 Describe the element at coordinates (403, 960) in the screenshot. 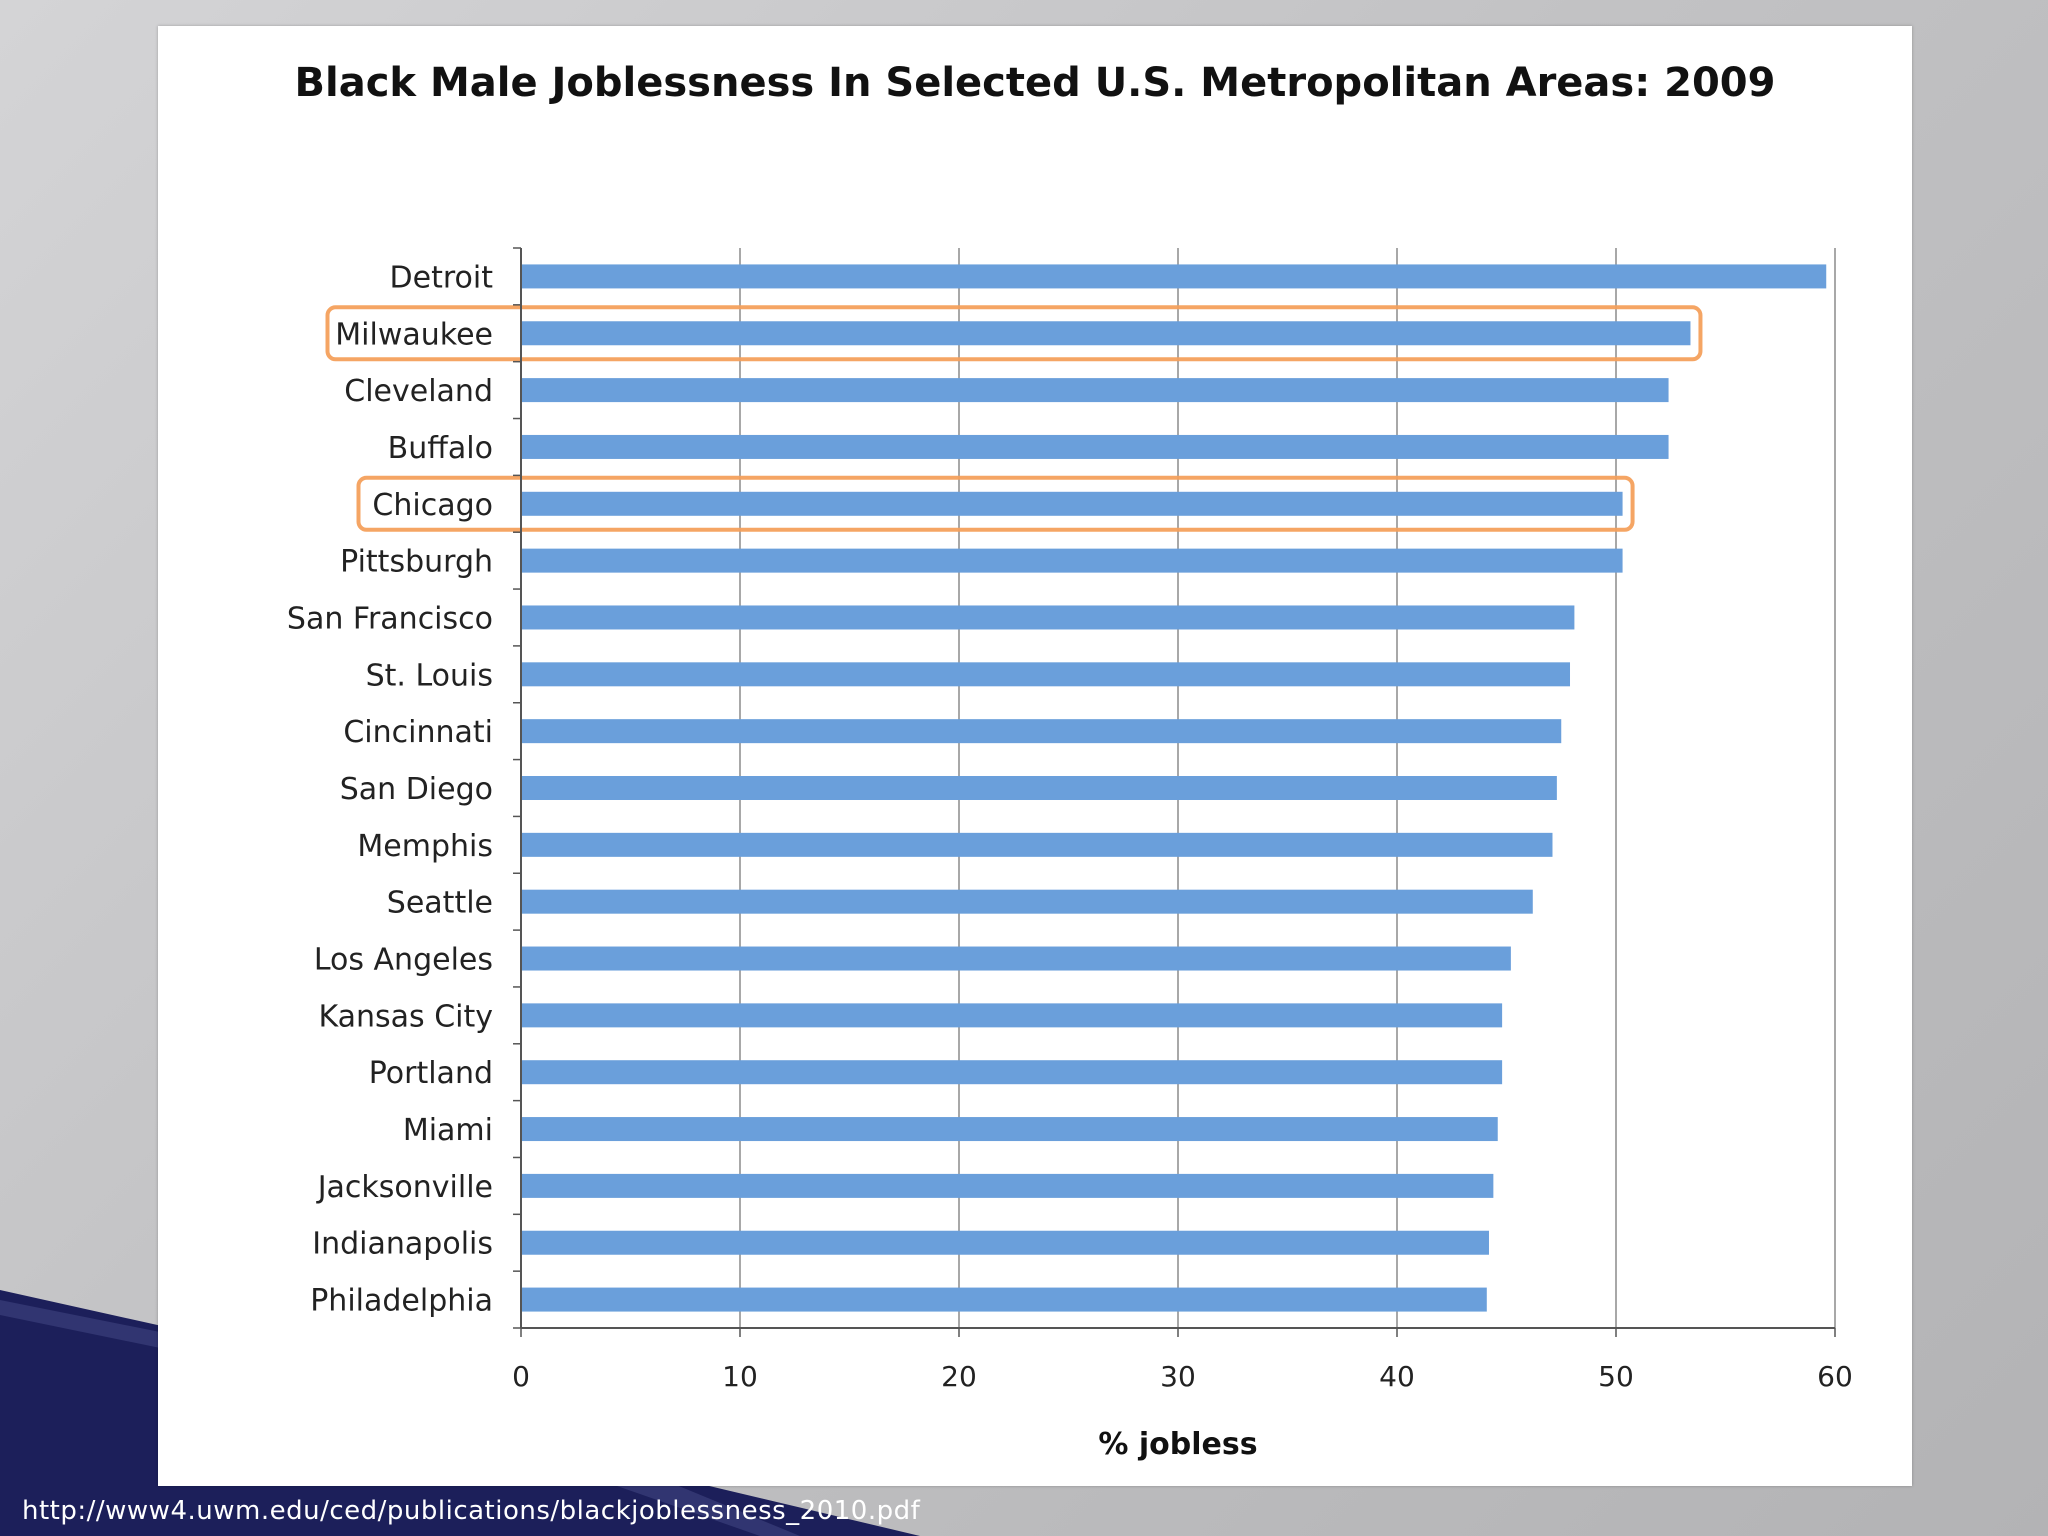

I see `category-label-los-angeles: Los Angeles` at that location.